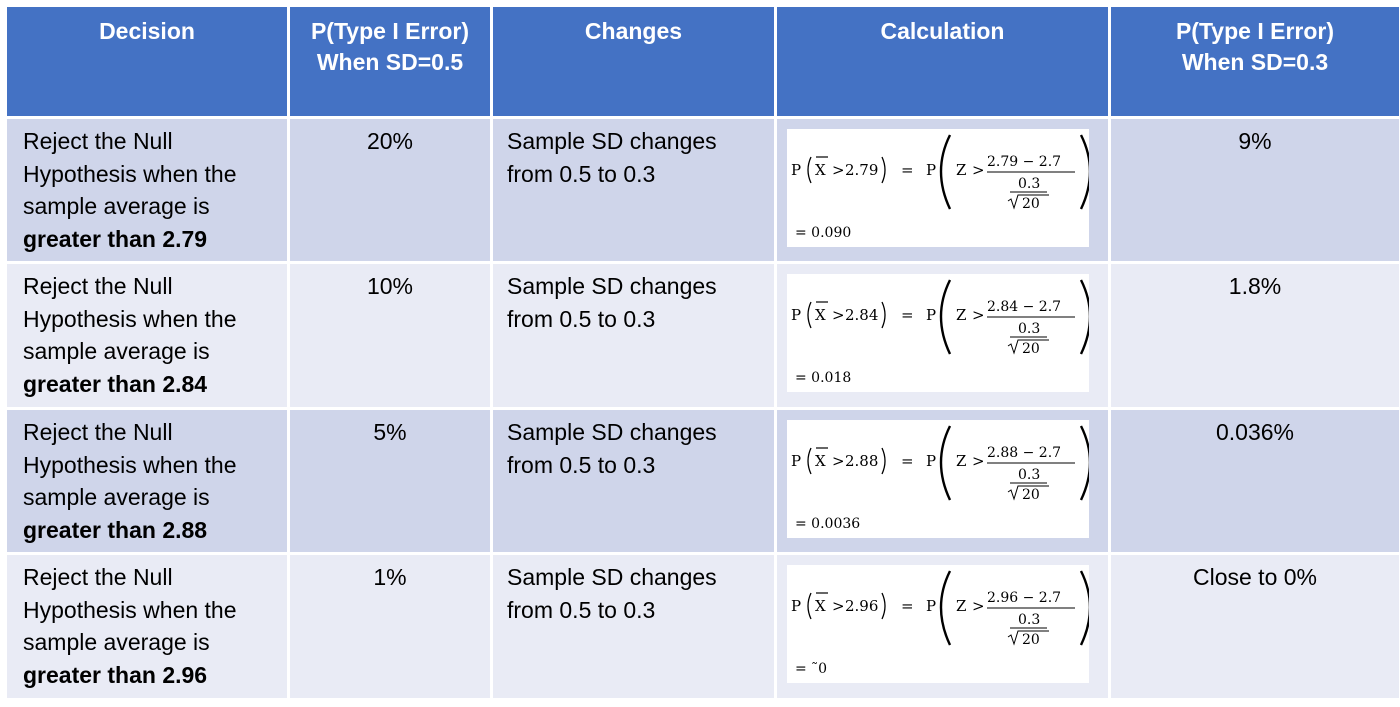 Image resolution: width=1400 pixels, height=707 pixels. I want to click on formula-svg: P X > 2.88 = P Z > 2.88 − 2.7 0.3 20 = 0, so click(940, 478).